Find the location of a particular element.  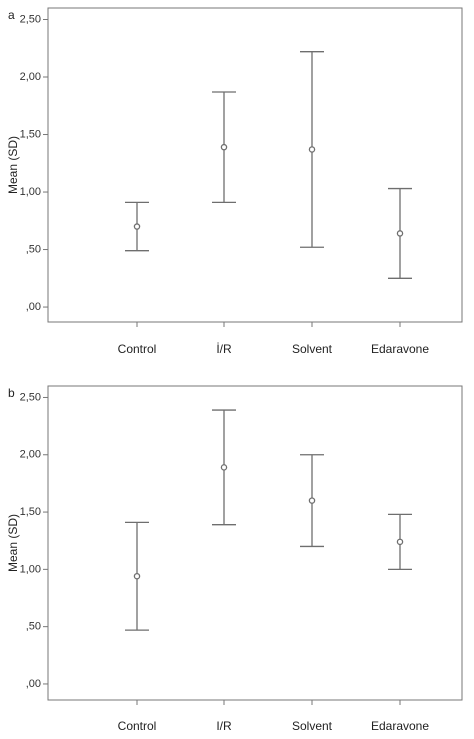

x-tick-label: I/R is located at coordinates (224, 726).